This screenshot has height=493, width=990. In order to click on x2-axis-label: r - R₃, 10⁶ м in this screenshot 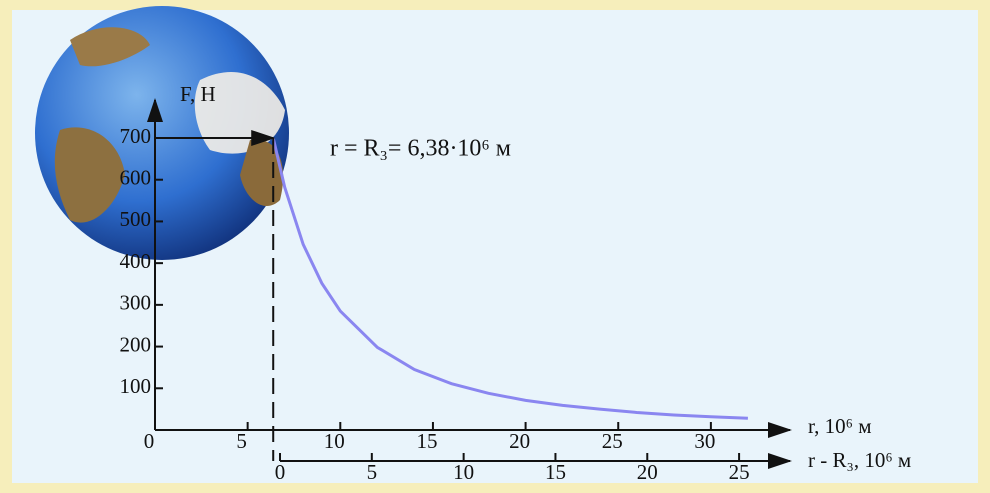, I will do `click(859, 460)`.